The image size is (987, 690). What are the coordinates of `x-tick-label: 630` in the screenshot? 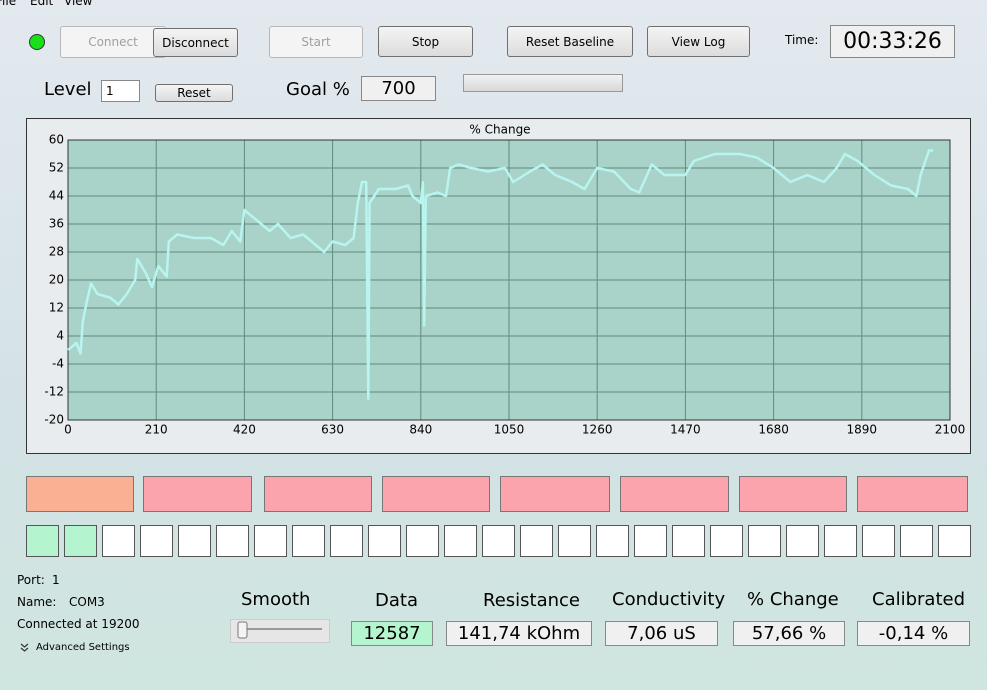 It's located at (332, 430).